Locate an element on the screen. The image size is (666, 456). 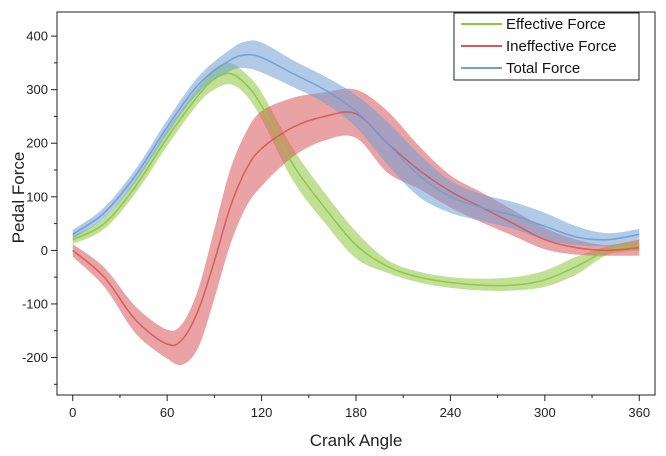
x-axis-title: Crank Angle is located at coordinates (356, 440).